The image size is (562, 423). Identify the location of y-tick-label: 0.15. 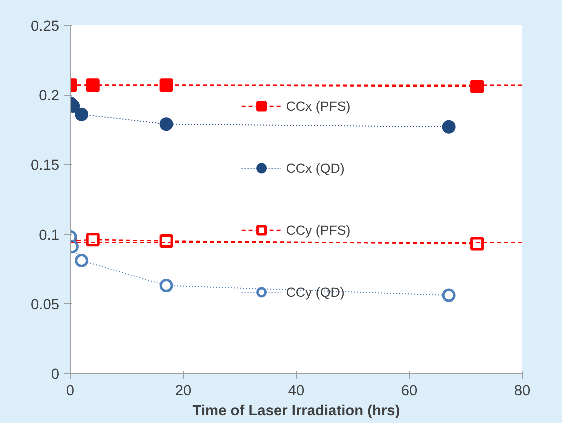
(45, 166).